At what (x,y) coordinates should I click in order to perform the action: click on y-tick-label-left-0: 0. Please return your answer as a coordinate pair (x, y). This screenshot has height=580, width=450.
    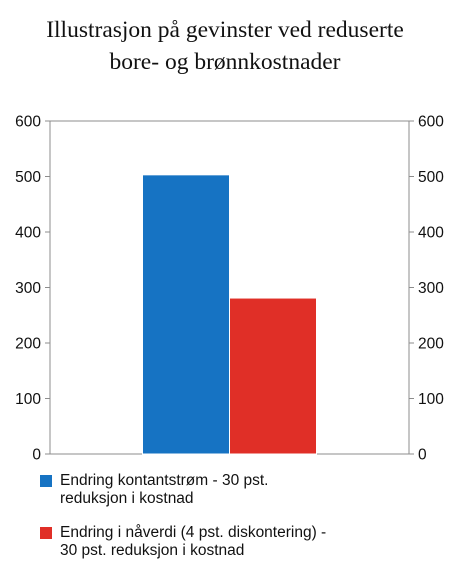
    Looking at the image, I should click on (36, 455).